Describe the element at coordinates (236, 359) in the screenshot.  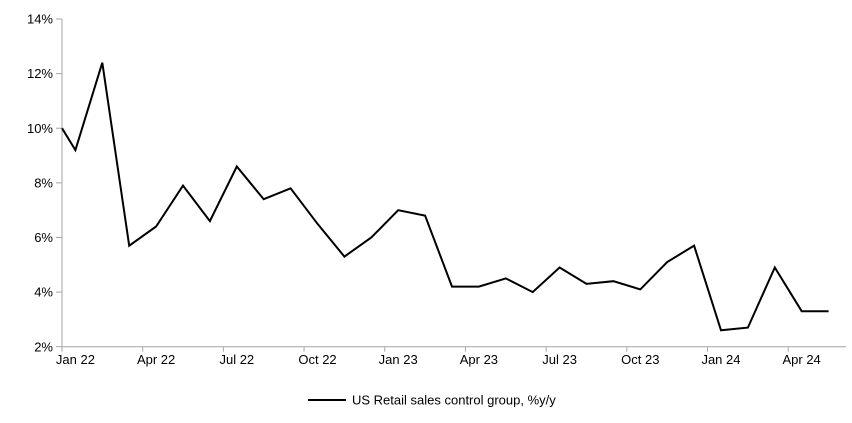
I see `x-axis-tick-label: Jul 22` at that location.